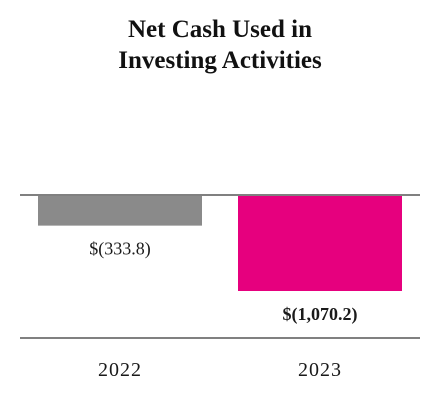 The image size is (440, 400). Describe the element at coordinates (320, 370) in the screenshot. I see `category-label-2023: 2023` at that location.